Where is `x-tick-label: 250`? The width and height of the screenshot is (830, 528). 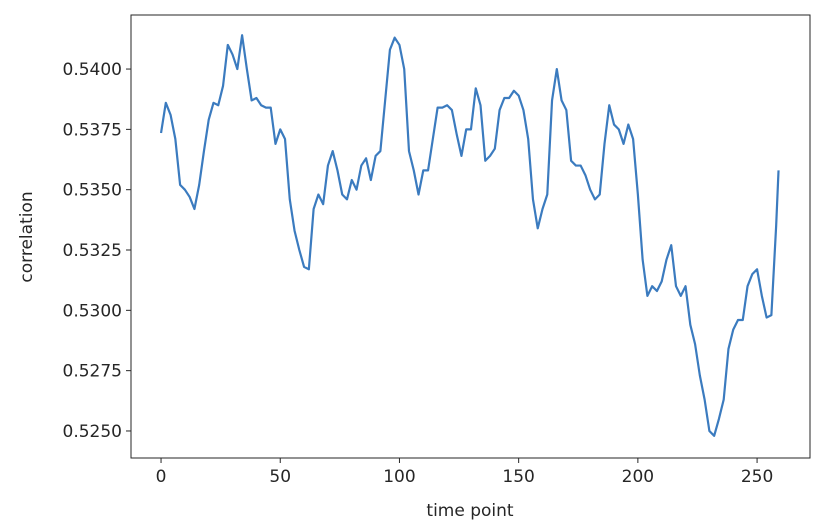 x-tick-label: 250 is located at coordinates (757, 477).